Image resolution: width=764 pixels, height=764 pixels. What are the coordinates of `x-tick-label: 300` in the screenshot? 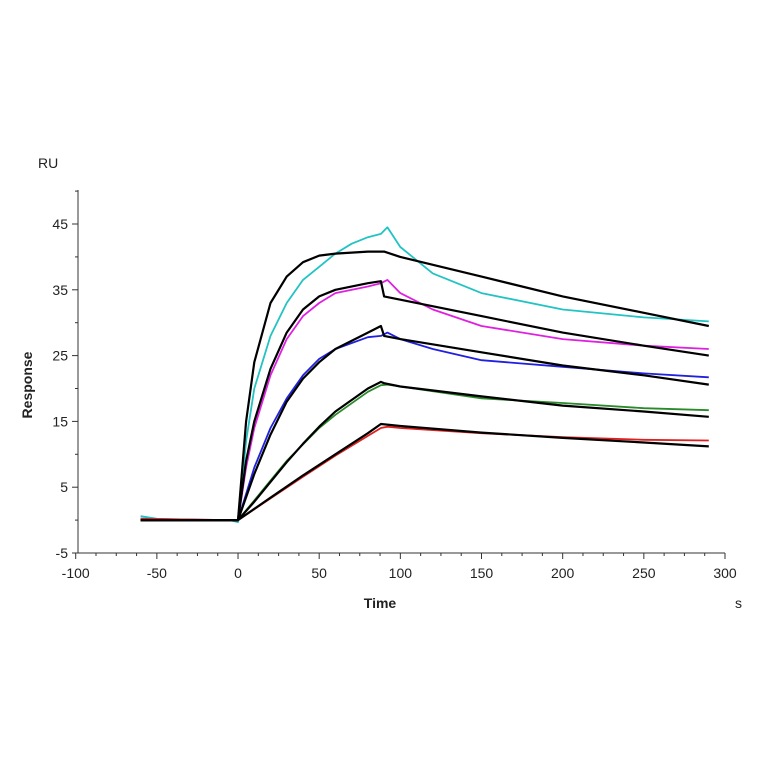 It's located at (725, 573).